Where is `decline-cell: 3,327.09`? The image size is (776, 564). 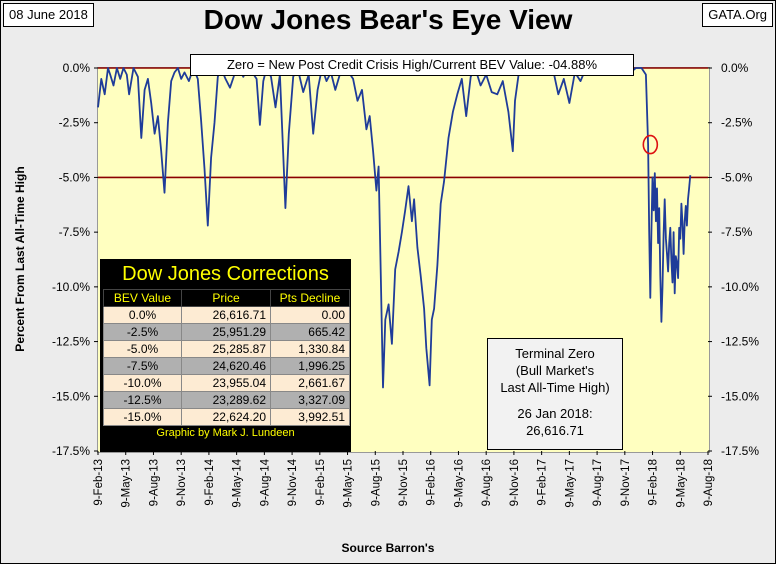 decline-cell: 3,327.09 is located at coordinates (310, 400).